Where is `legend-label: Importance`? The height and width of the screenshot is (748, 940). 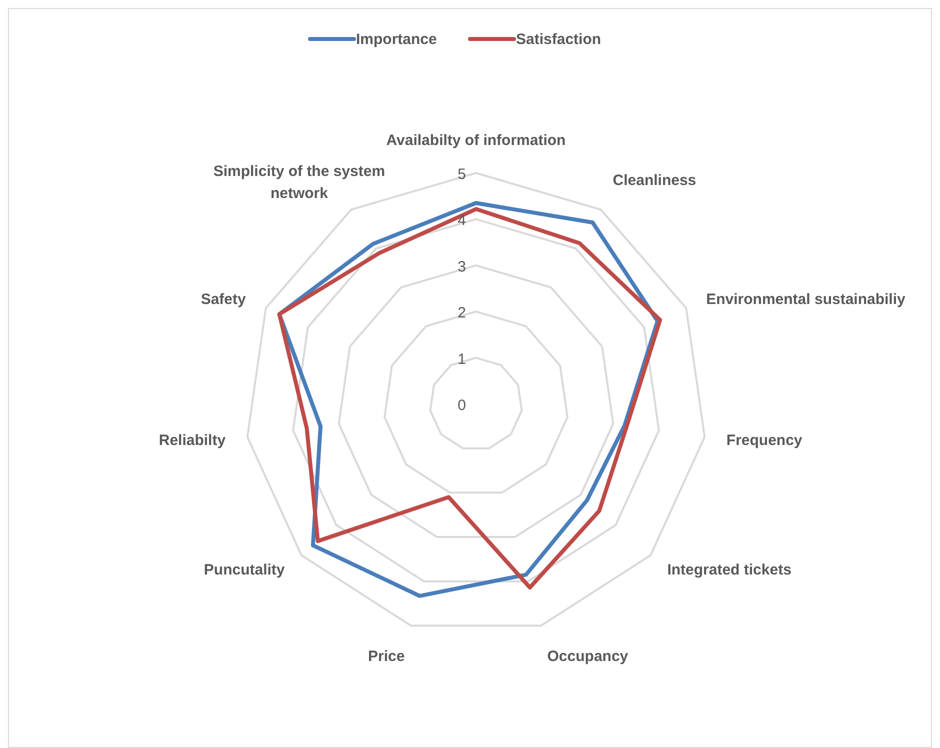
legend-label: Importance is located at coordinates (396, 39).